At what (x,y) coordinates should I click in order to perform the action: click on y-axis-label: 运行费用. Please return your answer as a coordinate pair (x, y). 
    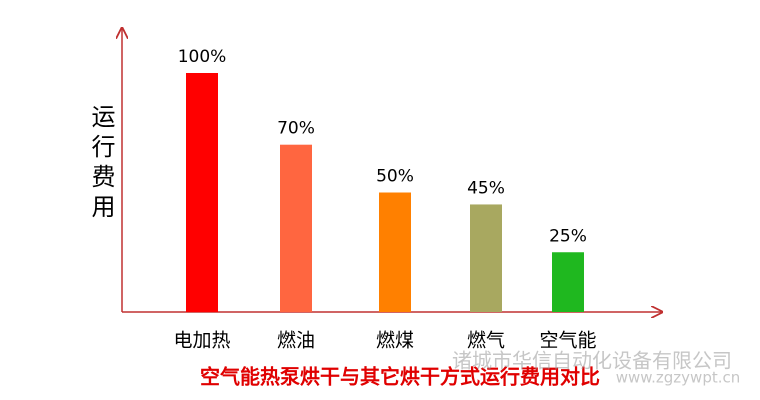
    Looking at the image, I should click on (101, 164).